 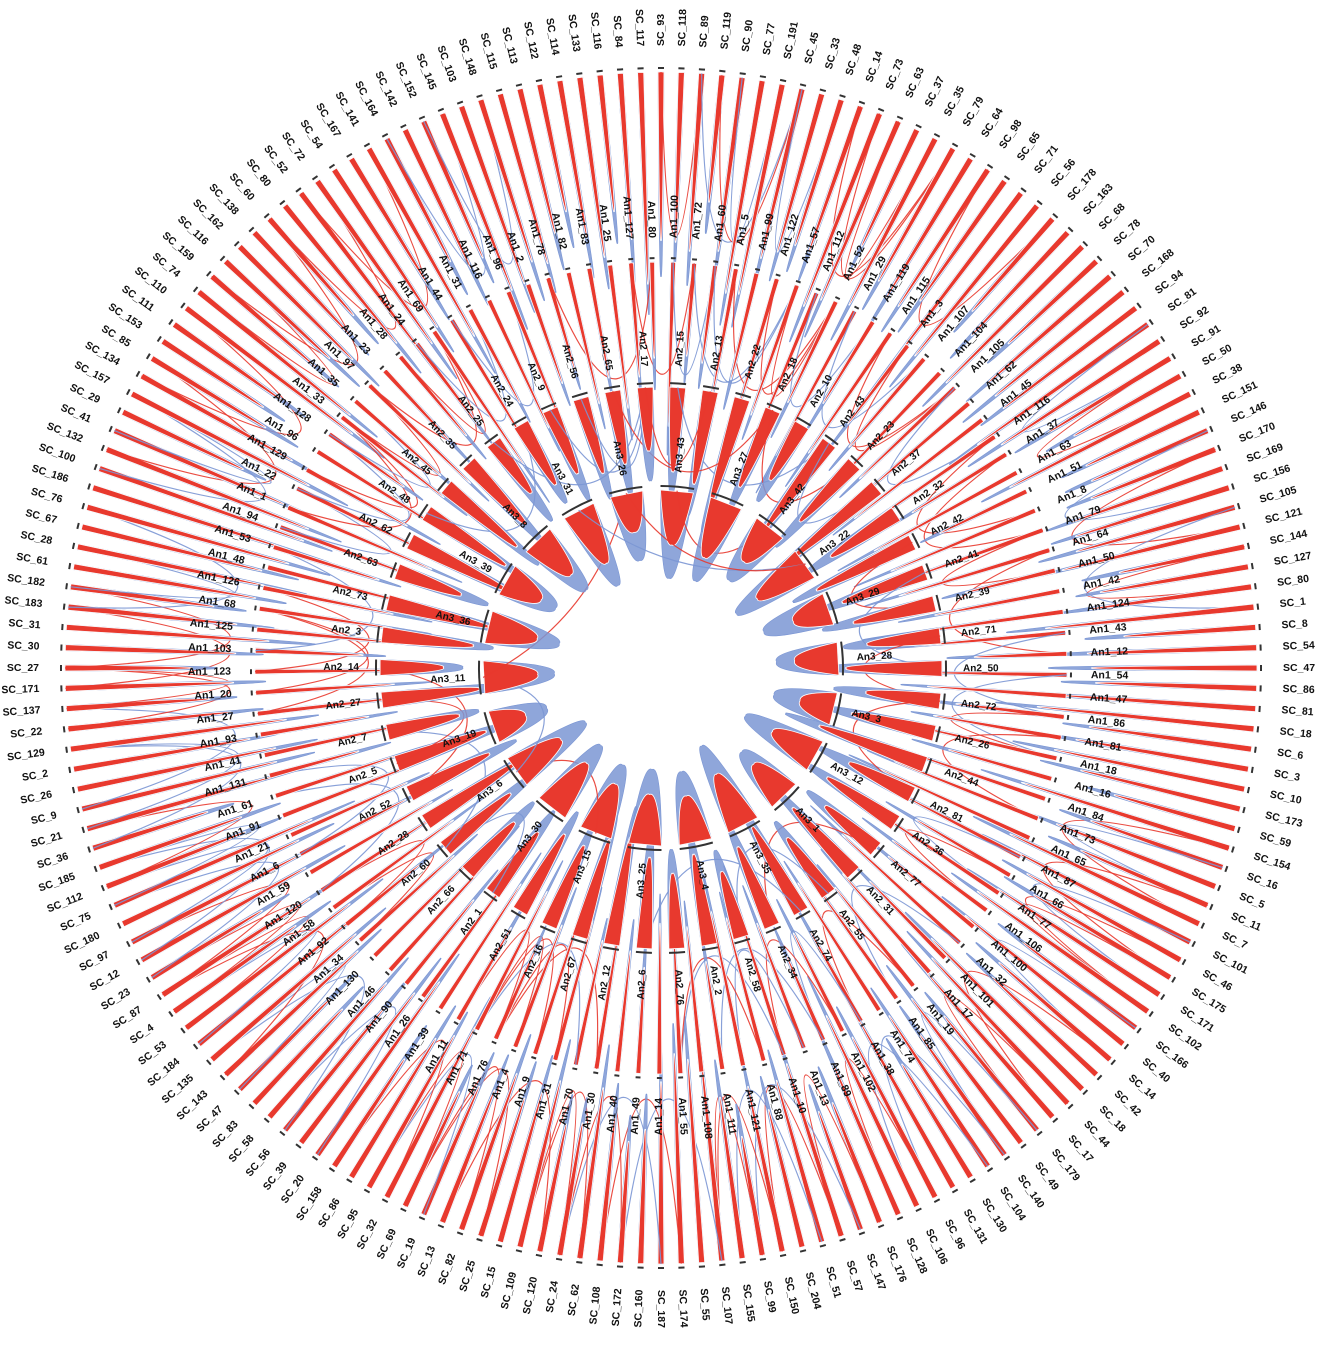 I want to click on segment-label: SC_112, so click(x=64, y=902).